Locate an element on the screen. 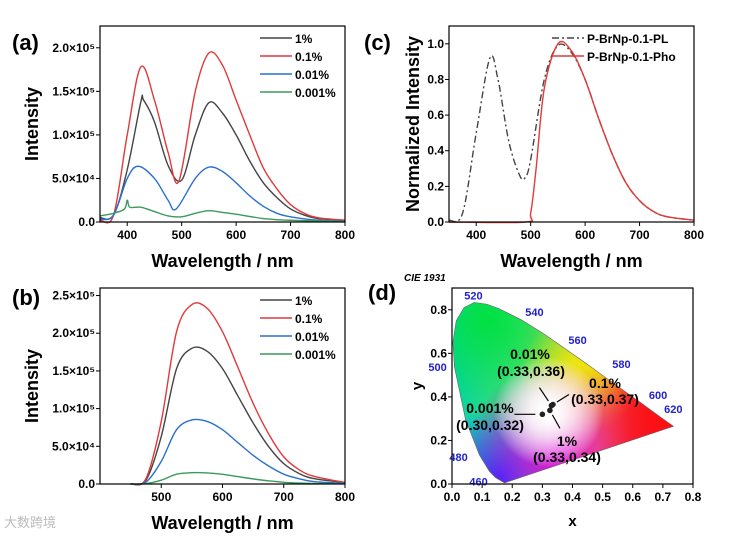 This screenshot has width=745, height=536. x-tick-label: 0.0 is located at coordinates (452, 497).